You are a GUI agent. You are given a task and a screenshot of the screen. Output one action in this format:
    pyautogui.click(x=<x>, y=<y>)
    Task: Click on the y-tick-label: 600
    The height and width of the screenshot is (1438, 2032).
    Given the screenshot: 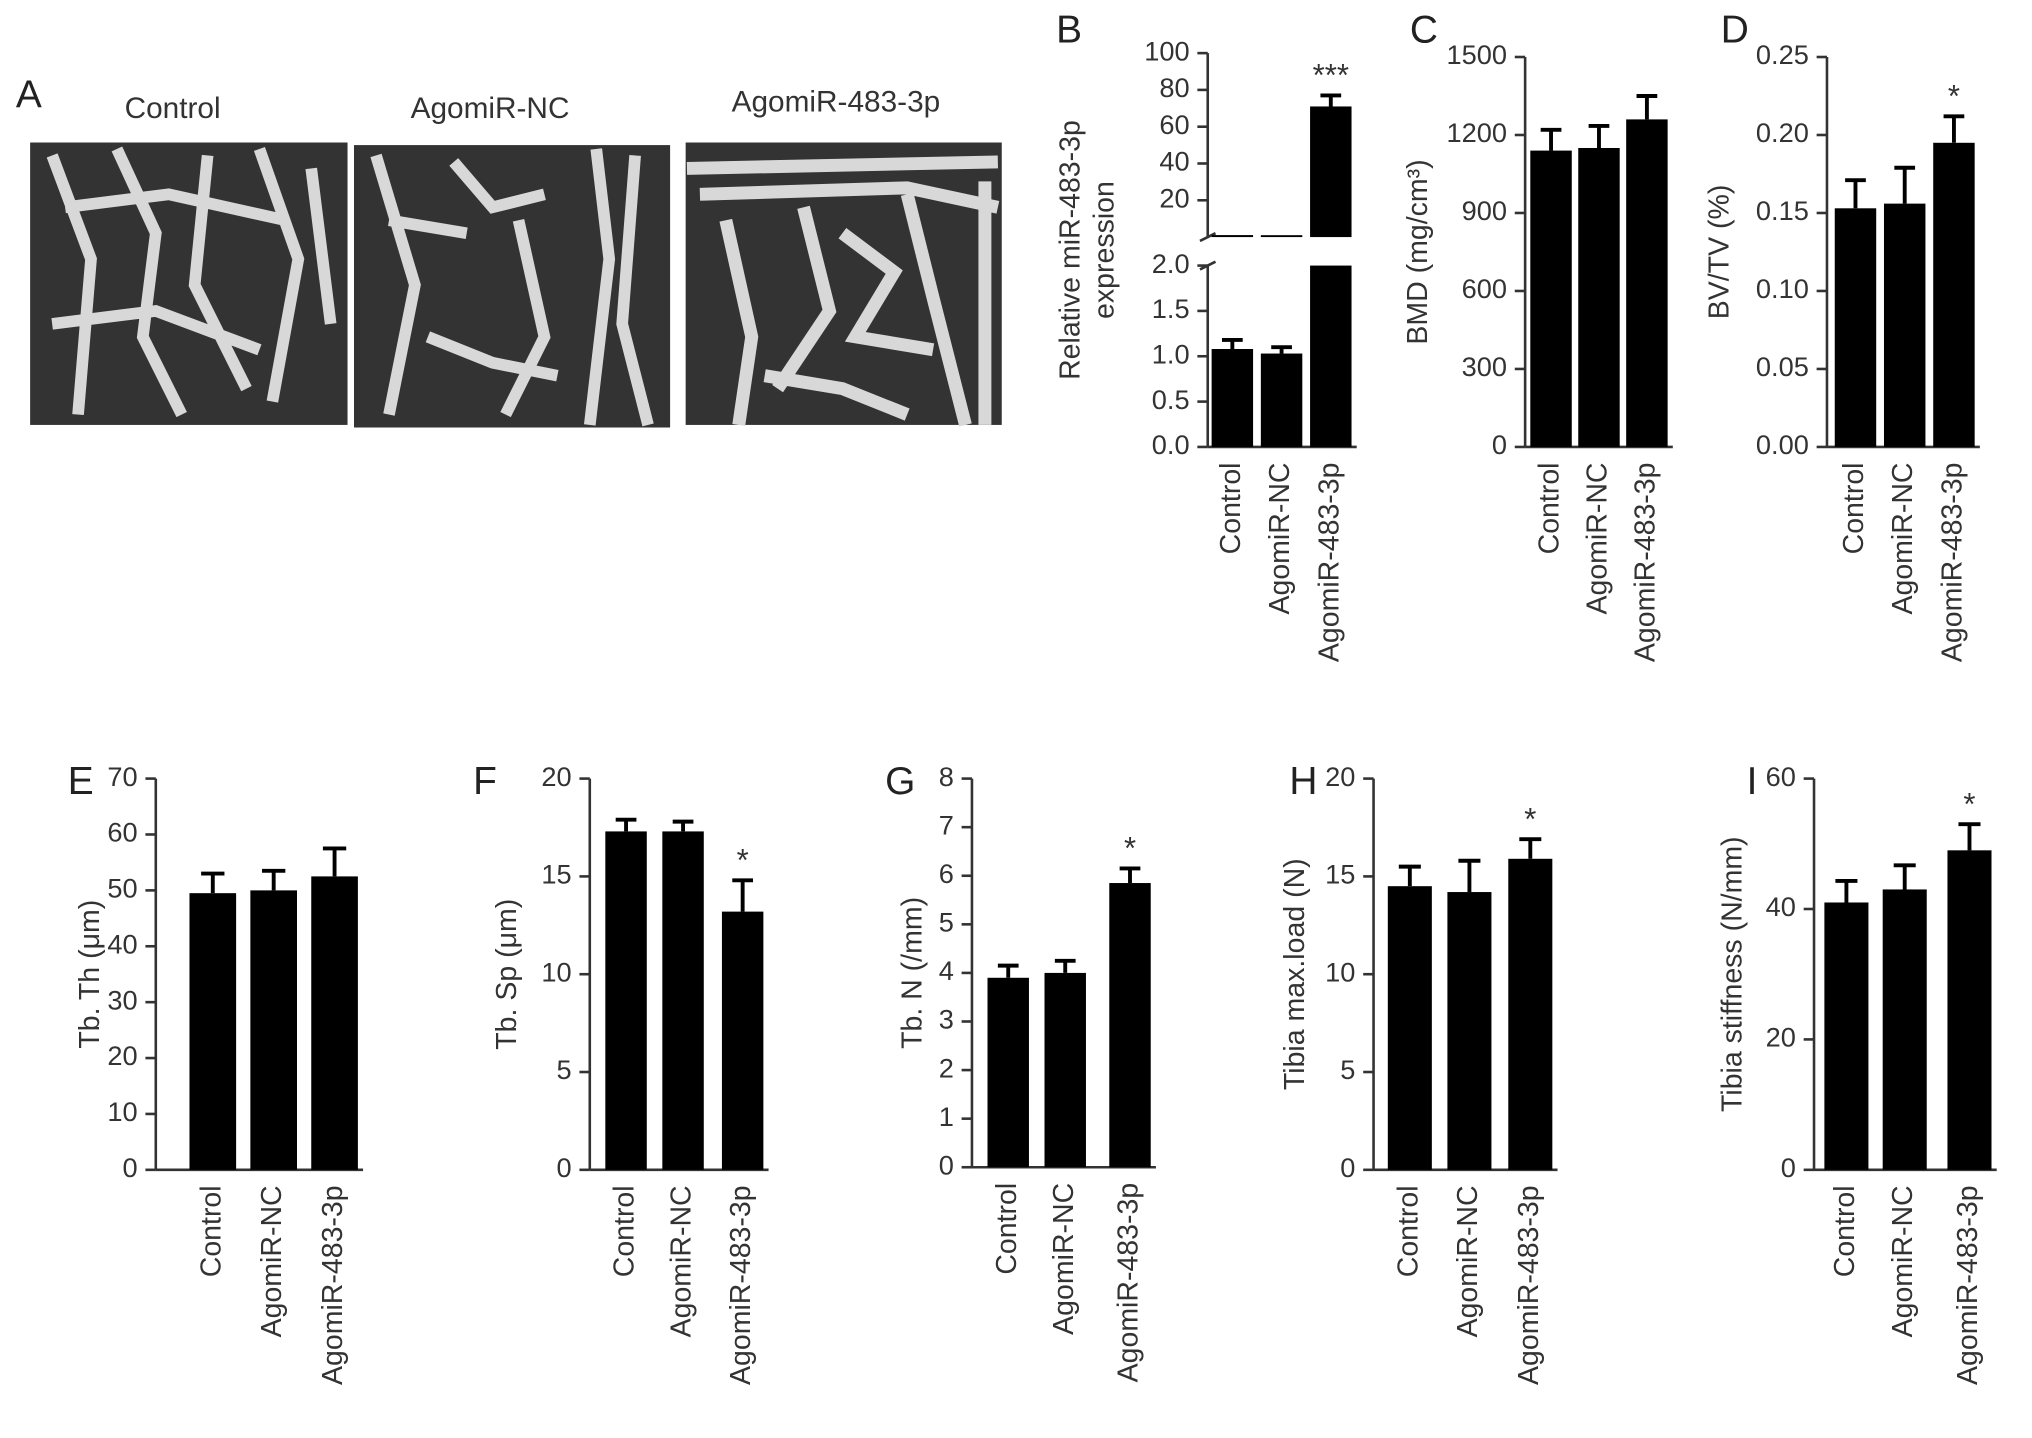 What is the action you would take?
    pyautogui.click(x=1484, y=288)
    